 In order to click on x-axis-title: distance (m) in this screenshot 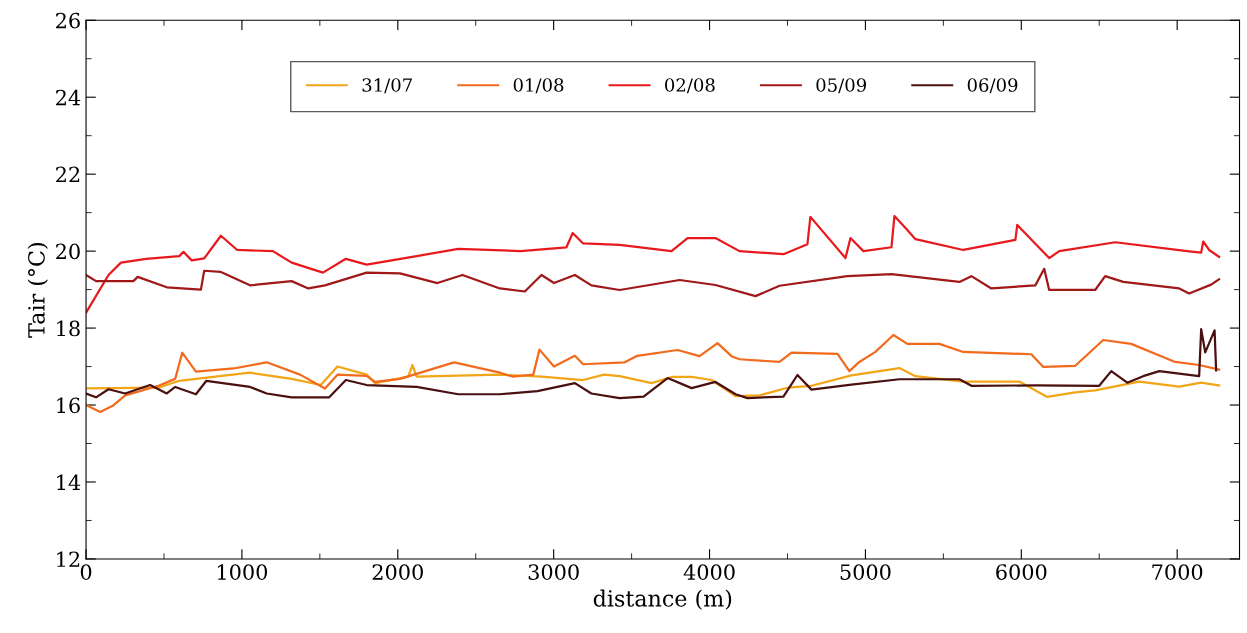, I will do `click(662, 599)`.